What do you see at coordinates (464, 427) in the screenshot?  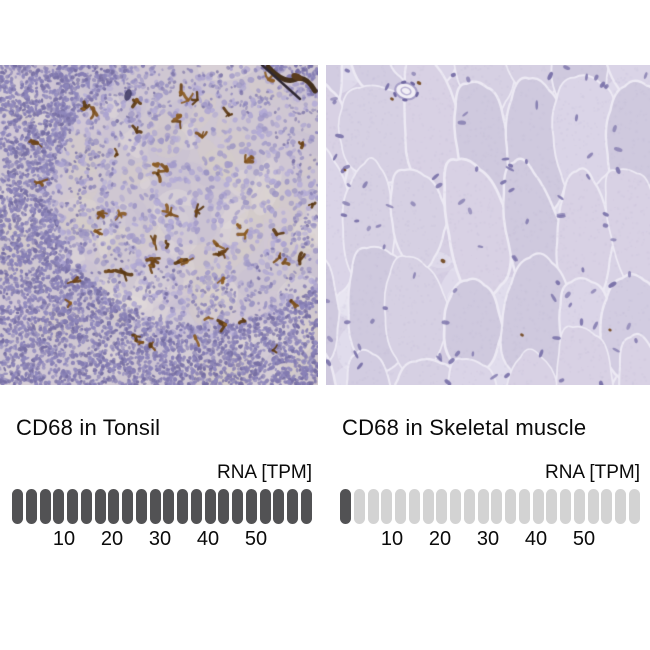 I see `panel-title-skeletal-muscle: CD68 in Skeletal muscle` at bounding box center [464, 427].